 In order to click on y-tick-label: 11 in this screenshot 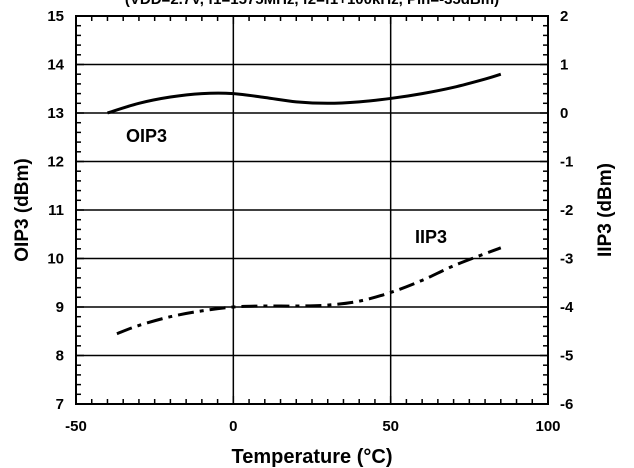, I will do `click(56, 210)`.